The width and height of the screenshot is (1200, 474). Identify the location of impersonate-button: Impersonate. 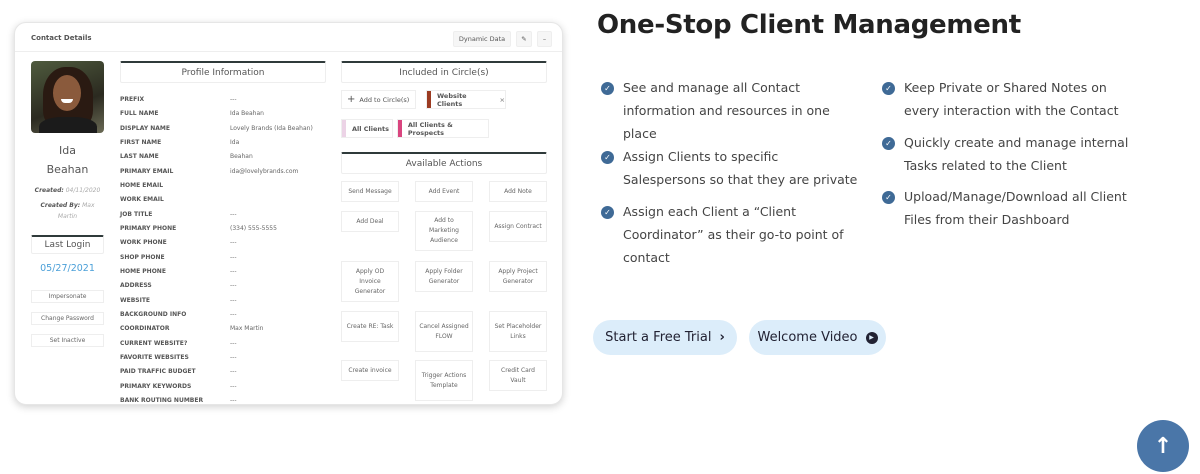
(67, 296).